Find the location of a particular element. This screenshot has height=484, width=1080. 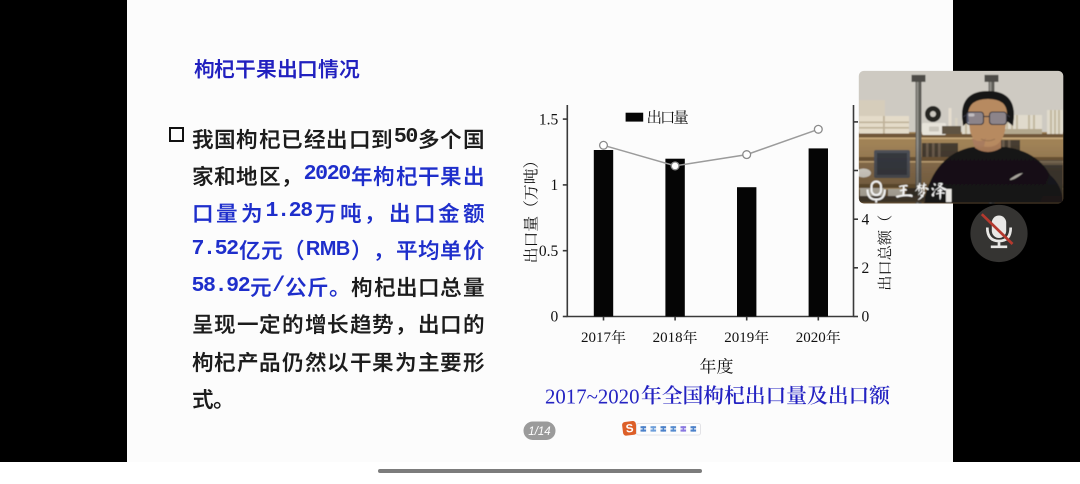

svg-text: 1/14 is located at coordinates (539, 432).